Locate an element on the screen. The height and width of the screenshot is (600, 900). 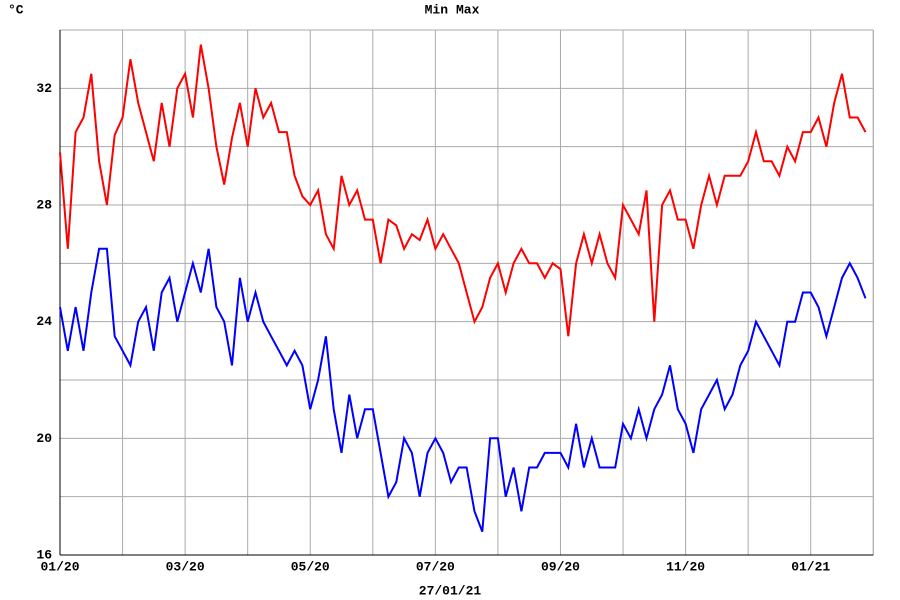
date-annotation: 27/01/21 is located at coordinates (450, 590).